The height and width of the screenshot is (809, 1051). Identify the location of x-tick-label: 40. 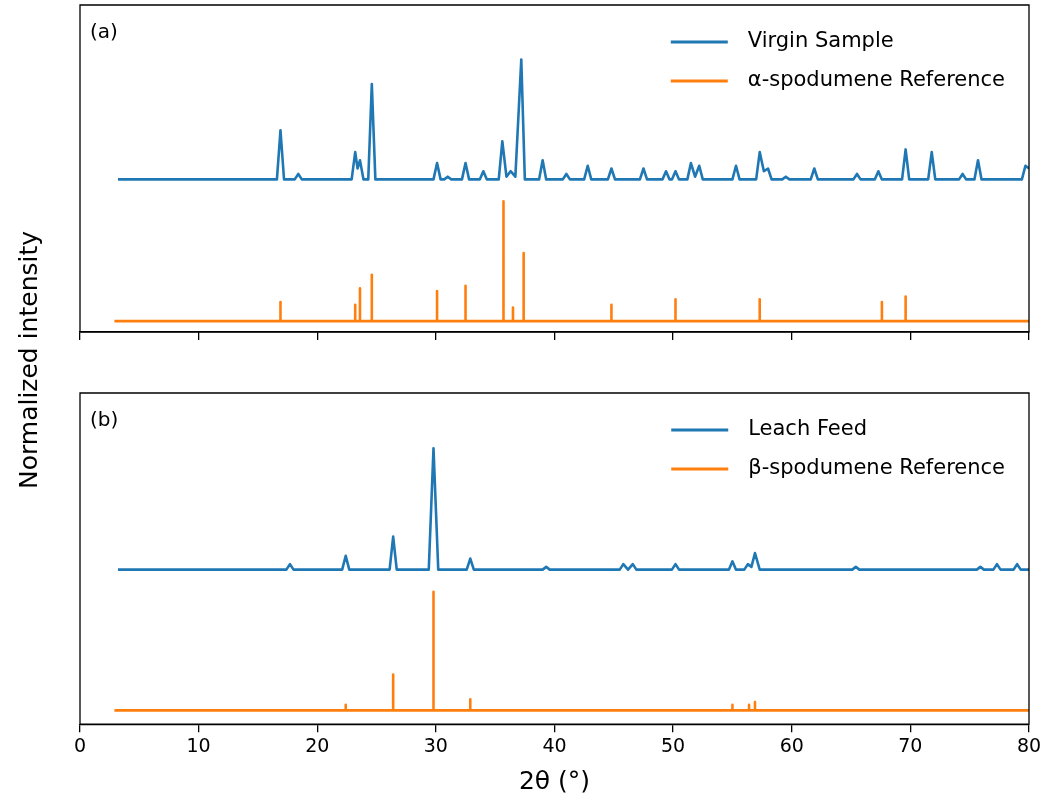
(554, 744).